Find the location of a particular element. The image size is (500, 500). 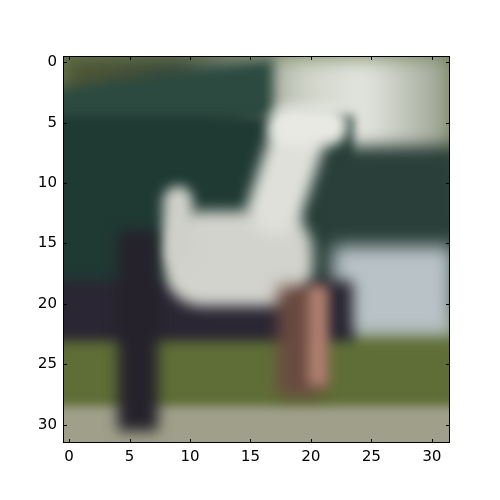

y-tick-label: 10 is located at coordinates (47, 181).